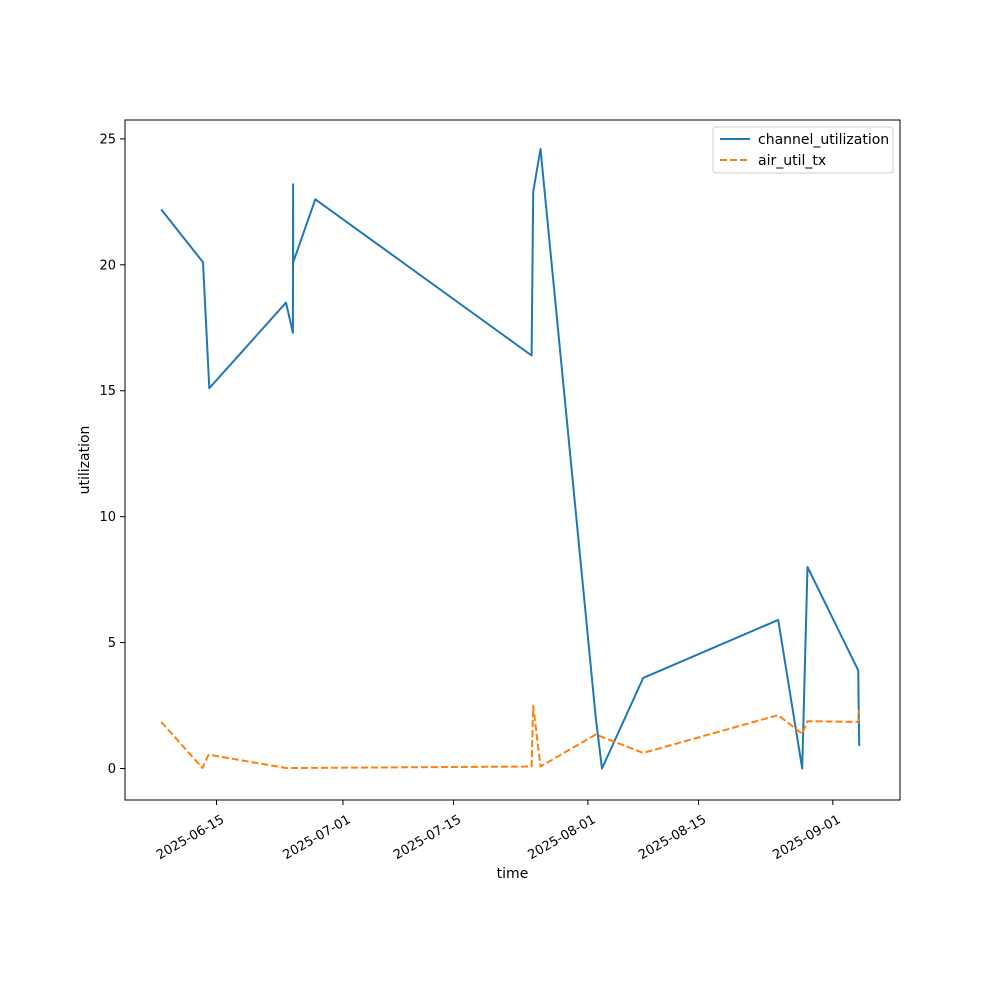 Image resolution: width=1000 pixels, height=1000 pixels. Describe the element at coordinates (510, 736) in the screenshot. I see `series-line-air-util-tx` at that location.